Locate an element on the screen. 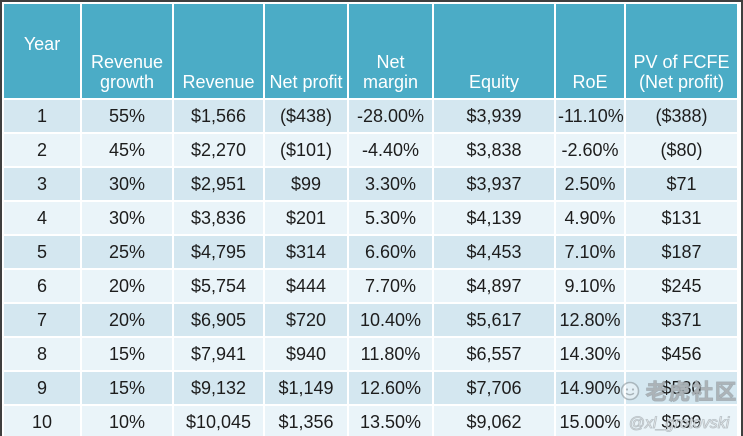 The image size is (743, 436). table-cell: -28.00% is located at coordinates (390, 116).